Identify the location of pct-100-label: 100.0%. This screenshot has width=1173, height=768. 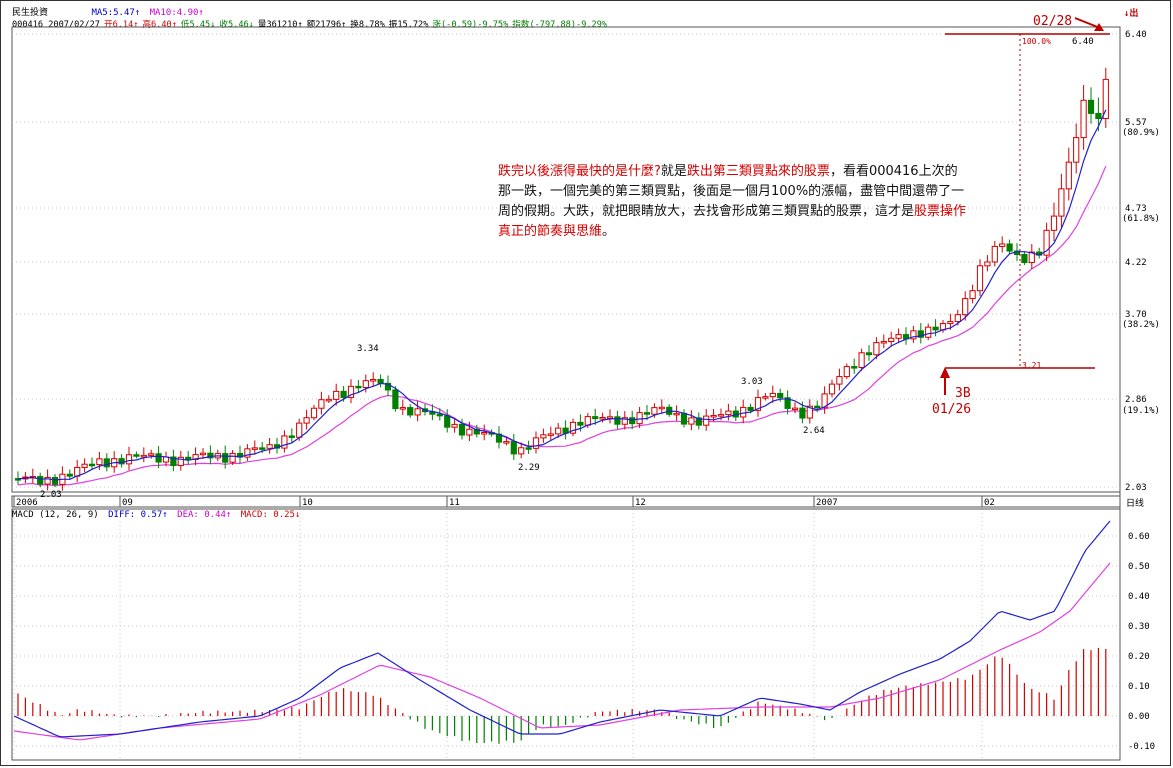
(1036, 41).